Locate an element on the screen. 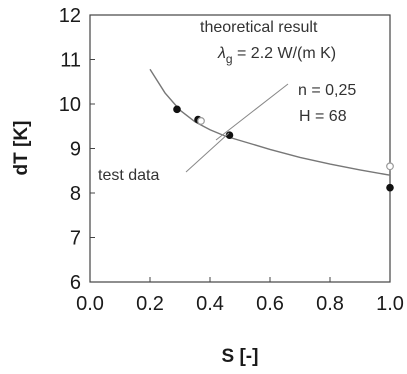  y-tick-label-5: 11 is located at coordinates (70, 61).